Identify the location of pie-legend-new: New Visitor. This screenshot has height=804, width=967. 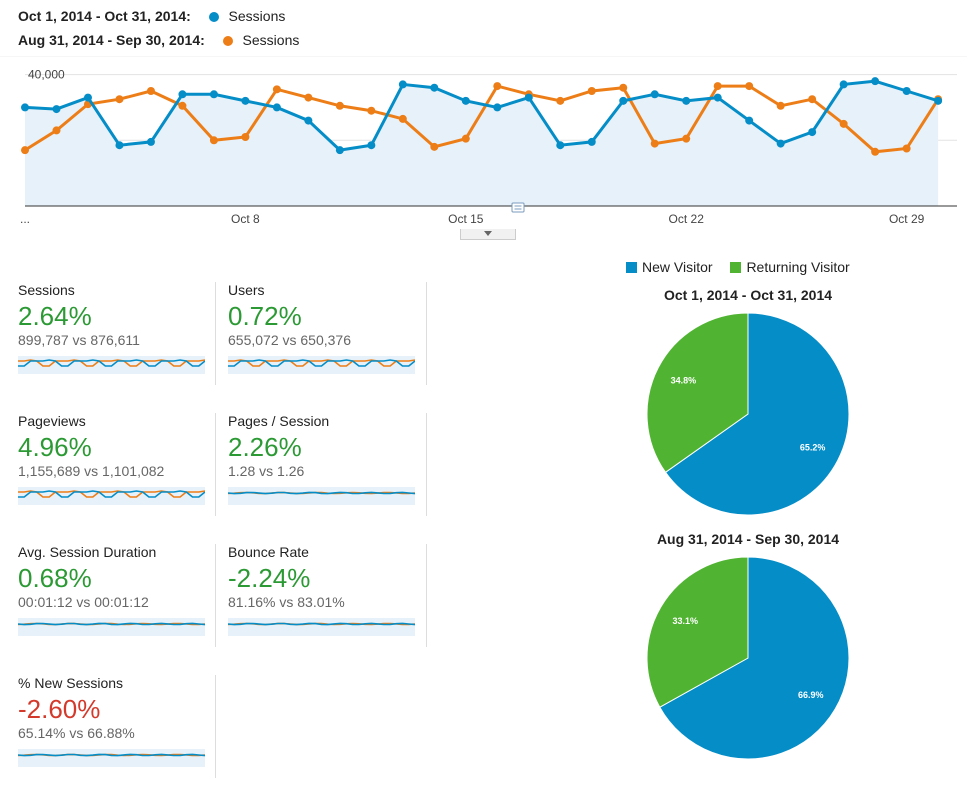
(677, 267).